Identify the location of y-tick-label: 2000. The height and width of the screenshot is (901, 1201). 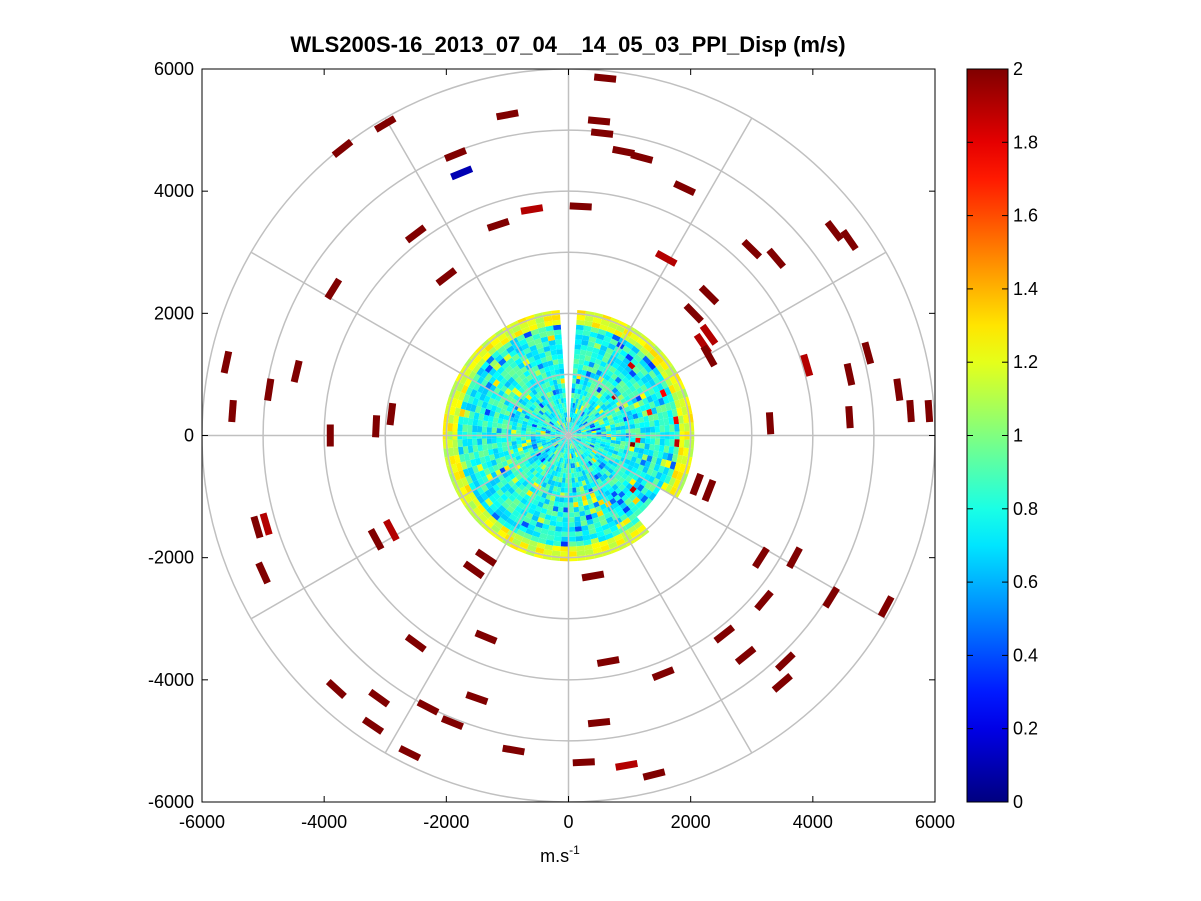
(174, 313).